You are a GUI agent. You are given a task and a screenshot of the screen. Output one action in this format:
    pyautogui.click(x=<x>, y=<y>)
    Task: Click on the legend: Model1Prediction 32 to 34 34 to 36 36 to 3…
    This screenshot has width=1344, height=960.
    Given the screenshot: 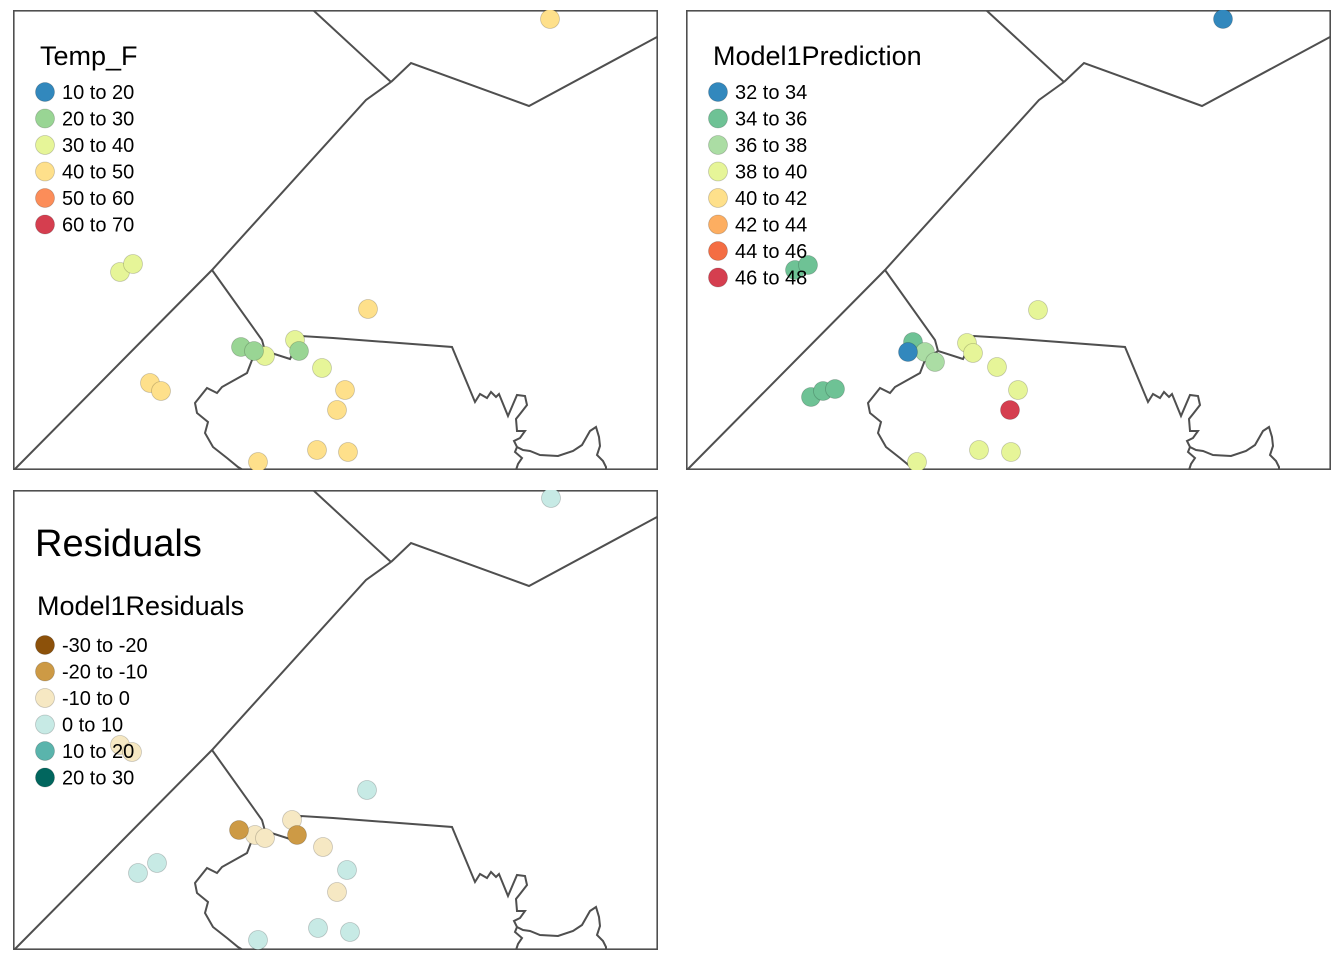 What is the action you would take?
    pyautogui.click(x=815, y=165)
    